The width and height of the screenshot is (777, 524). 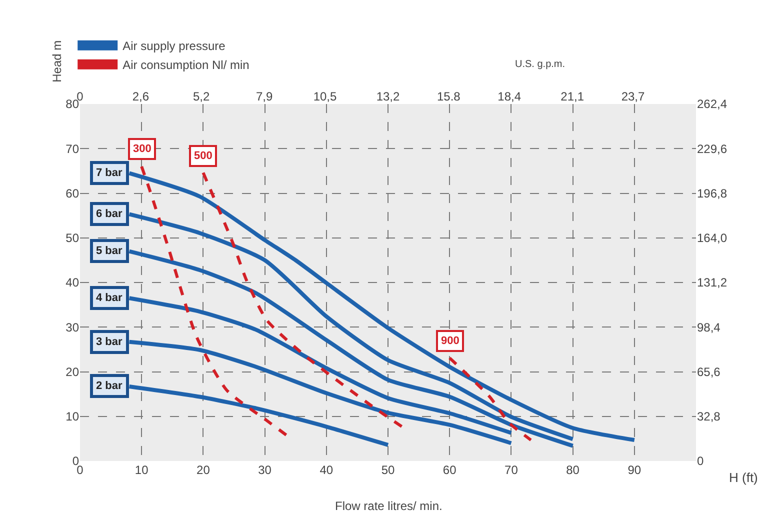 I want to click on series-label: 4 bar, so click(x=110, y=298).